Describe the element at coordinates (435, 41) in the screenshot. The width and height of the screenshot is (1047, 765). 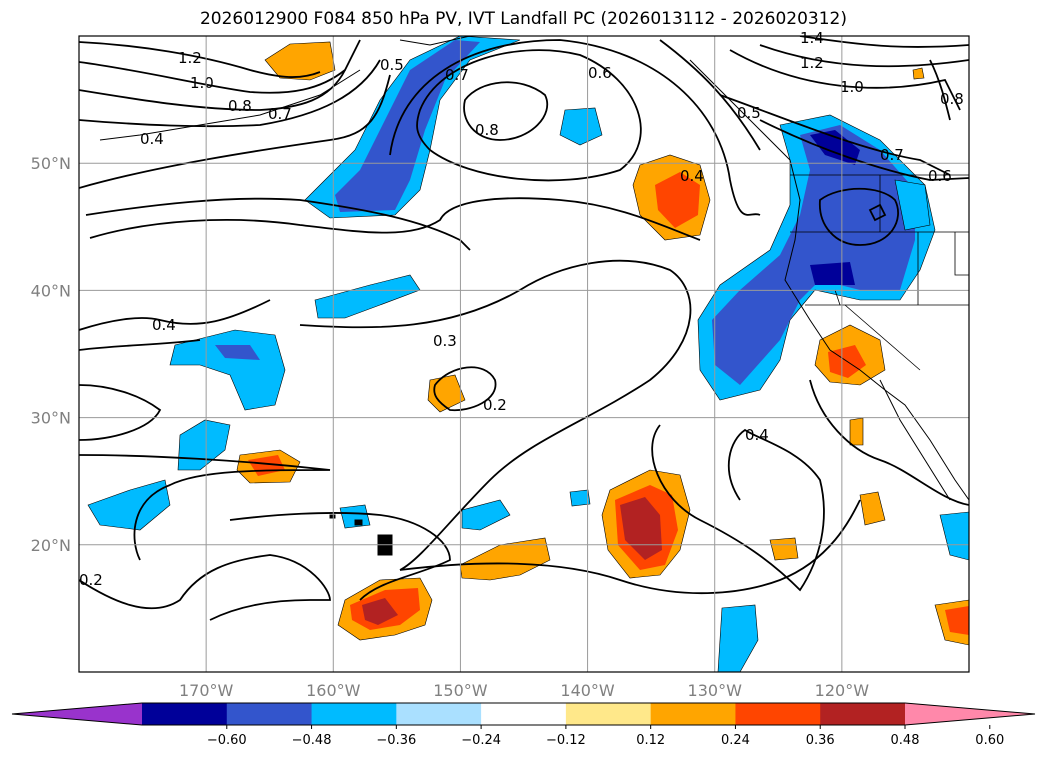
I see `coastline-alaska` at that location.